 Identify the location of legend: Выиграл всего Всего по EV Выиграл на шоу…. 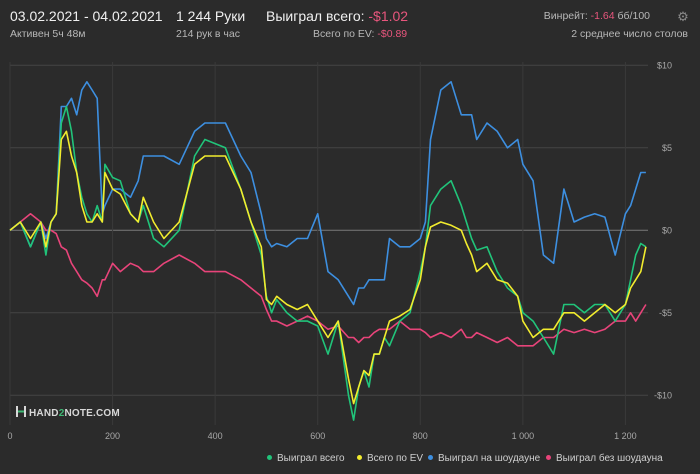
(350, 461).